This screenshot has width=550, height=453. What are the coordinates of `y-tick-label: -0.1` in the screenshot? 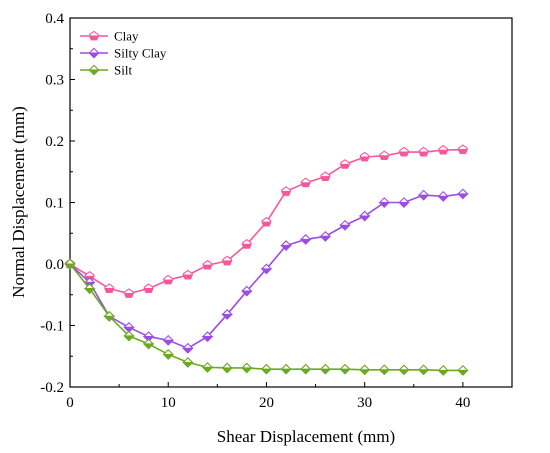 It's located at (52, 327).